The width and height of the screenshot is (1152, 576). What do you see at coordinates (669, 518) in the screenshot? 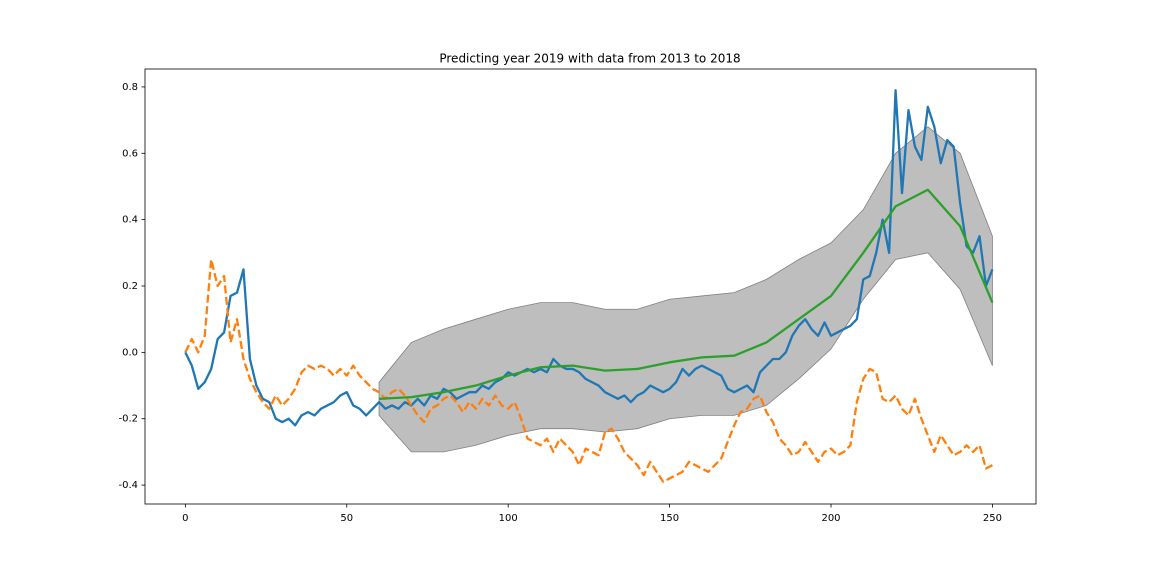
I see `x-tick-label: 150` at bounding box center [669, 518].